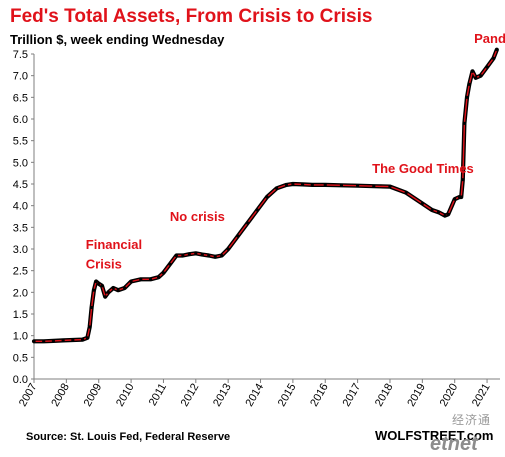  What do you see at coordinates (190, 395) in the screenshot?
I see `x-tick-label: 2012` at bounding box center [190, 395].